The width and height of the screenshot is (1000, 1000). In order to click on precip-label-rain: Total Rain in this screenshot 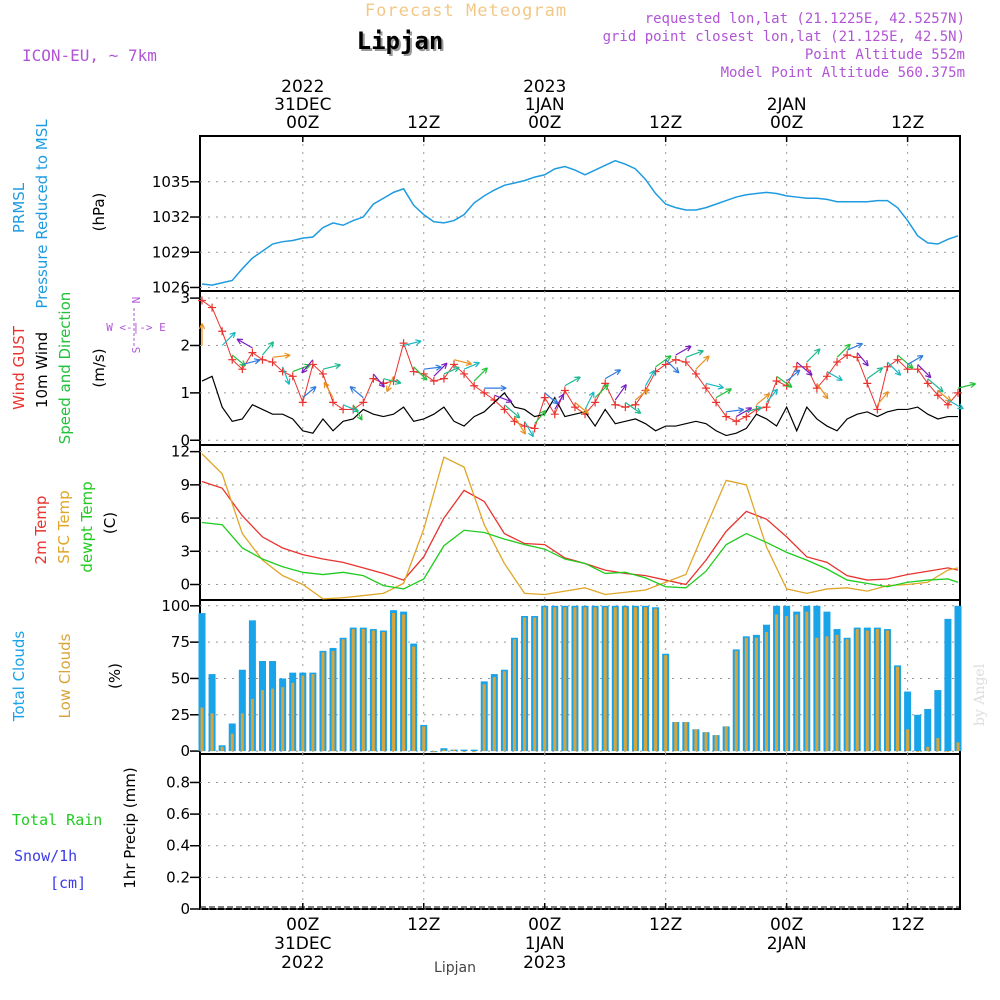, I will do `click(57, 820)`.